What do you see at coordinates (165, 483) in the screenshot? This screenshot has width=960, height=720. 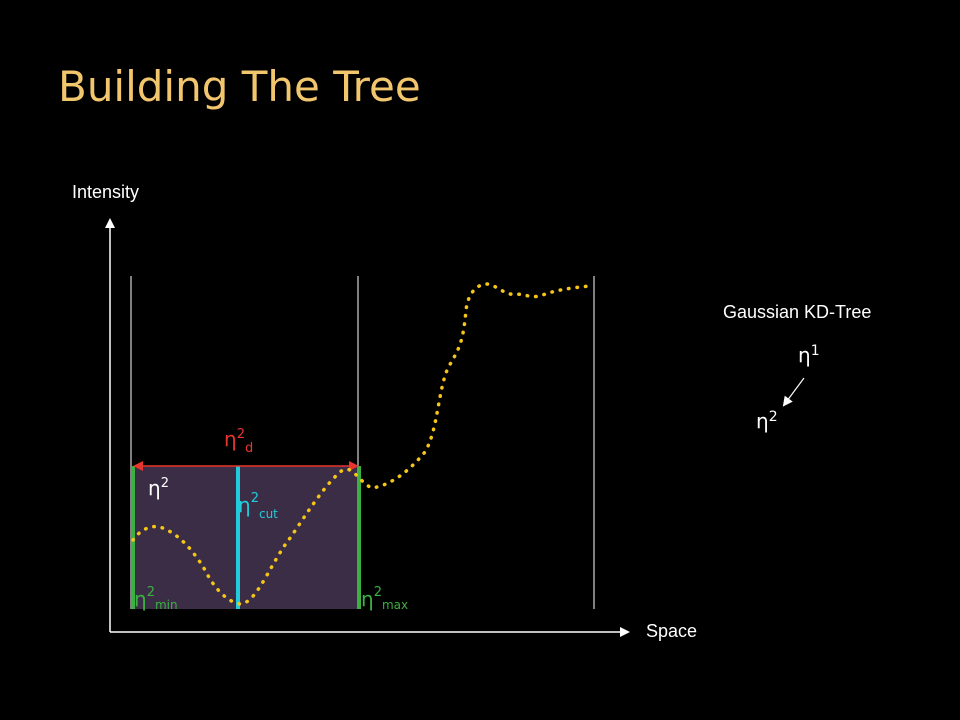 I see `eta-node-sup: 2` at bounding box center [165, 483].